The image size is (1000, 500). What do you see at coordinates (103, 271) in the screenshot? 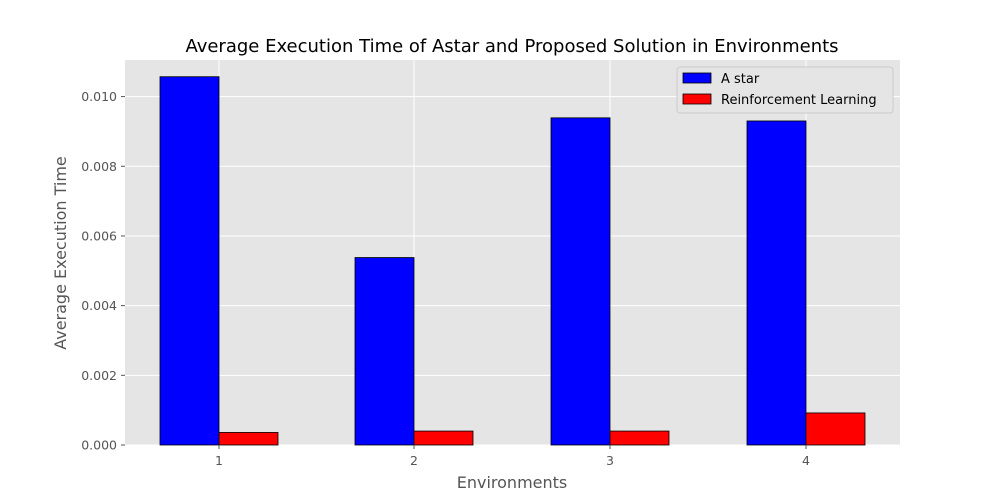
I see `y-axis-ticks: 0.000 0.002 0.004 0.006 0.008 0.010` at bounding box center [103, 271].